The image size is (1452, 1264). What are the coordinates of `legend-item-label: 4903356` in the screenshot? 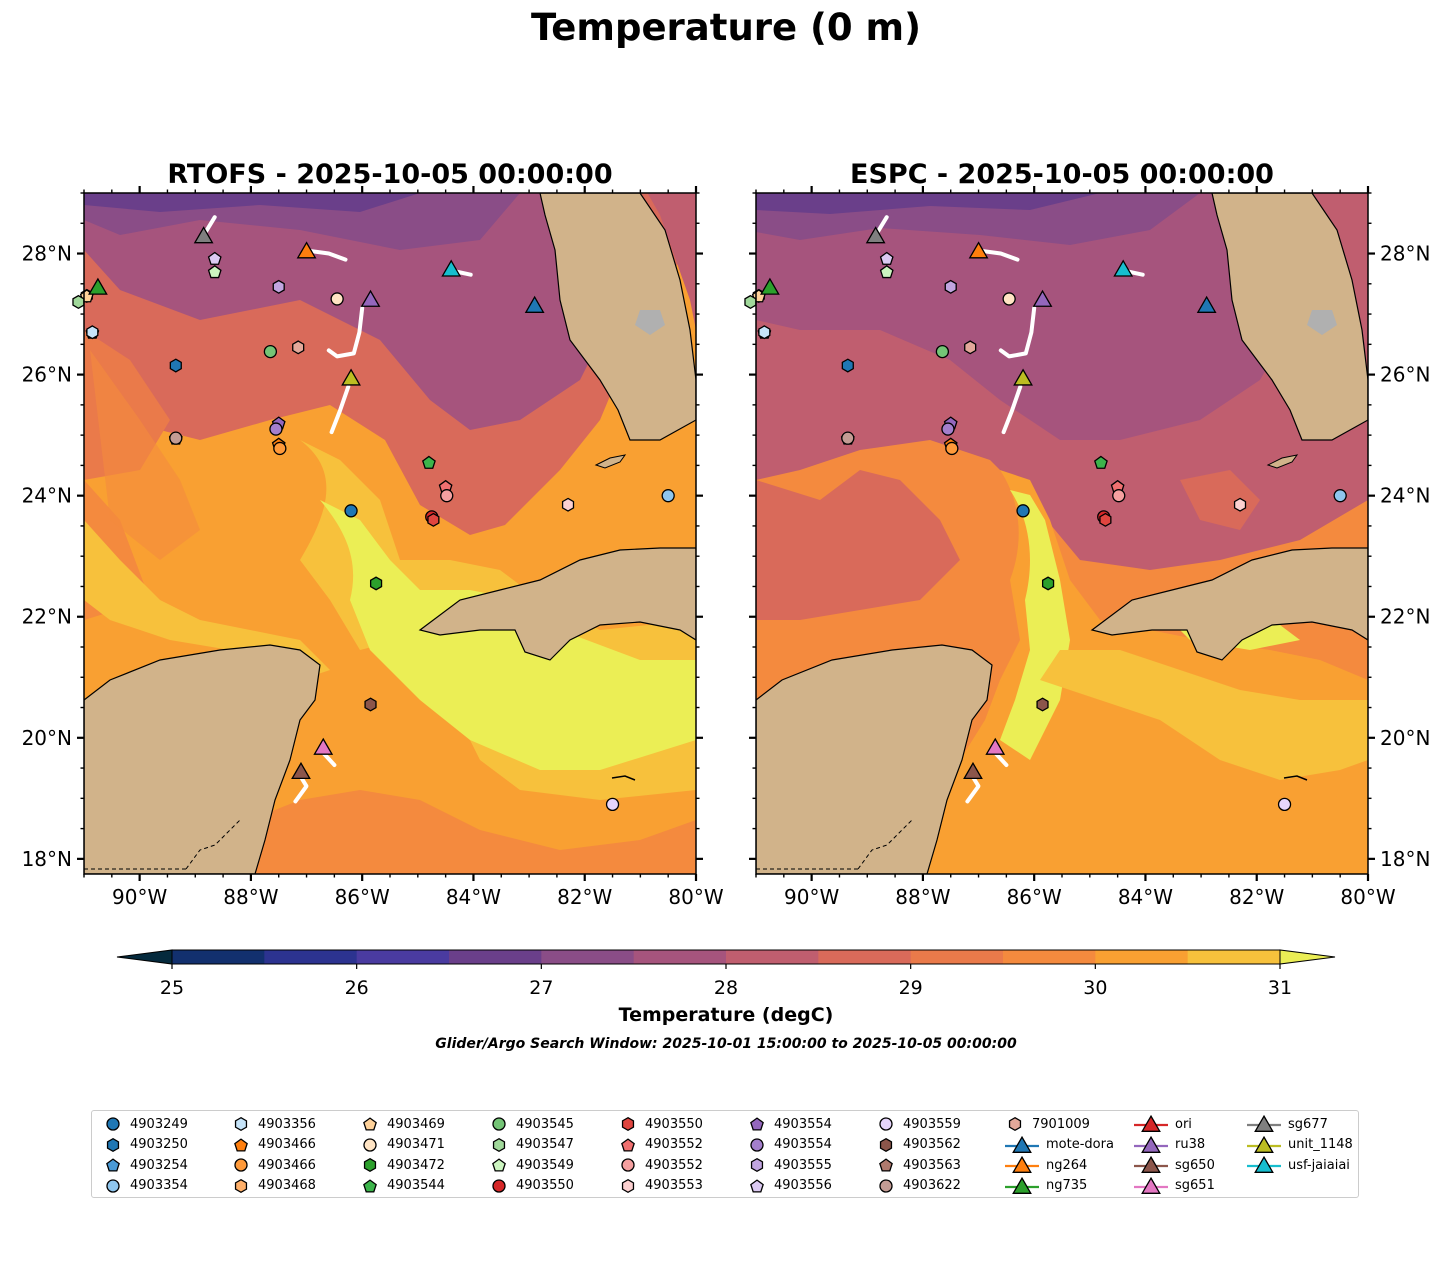 It's located at (287, 1124).